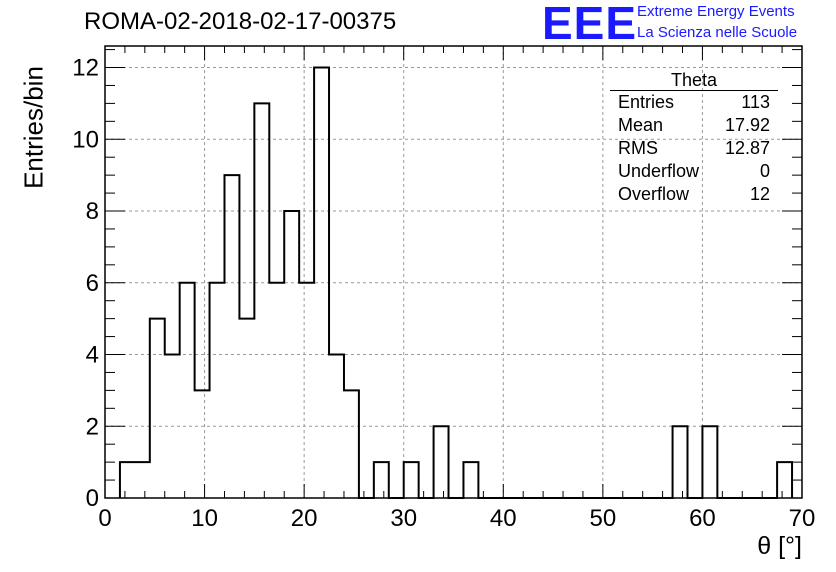  I want to click on x-tick-label: 20, so click(304, 518).